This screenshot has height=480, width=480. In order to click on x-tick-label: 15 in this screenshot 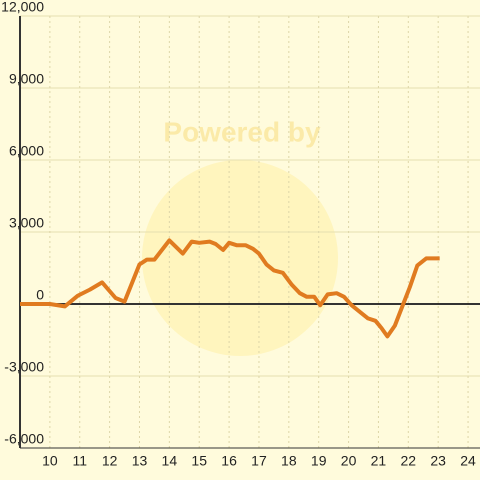, I will do `click(199, 461)`.